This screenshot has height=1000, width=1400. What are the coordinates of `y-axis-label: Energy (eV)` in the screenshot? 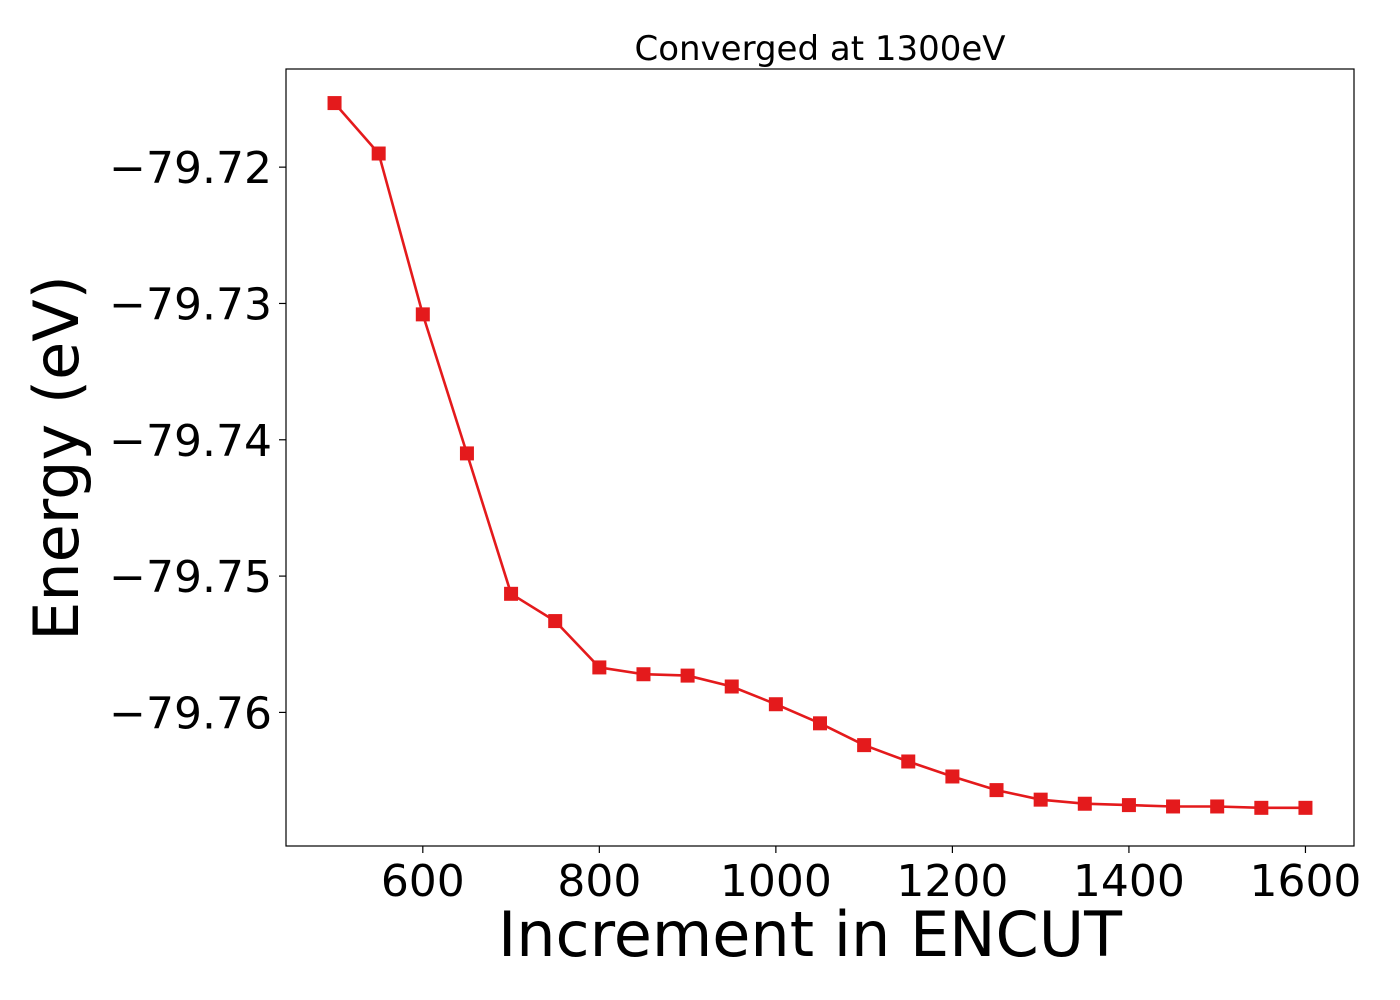 It's located at (56, 458).